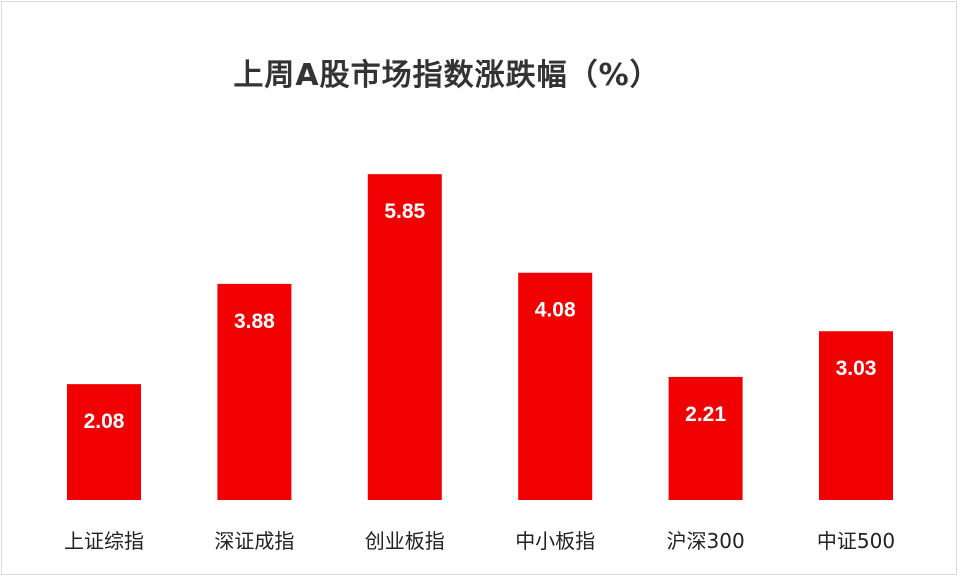 The width and height of the screenshot is (960, 578). Describe the element at coordinates (706, 541) in the screenshot. I see `x-tick-label: 沪深300` at that location.